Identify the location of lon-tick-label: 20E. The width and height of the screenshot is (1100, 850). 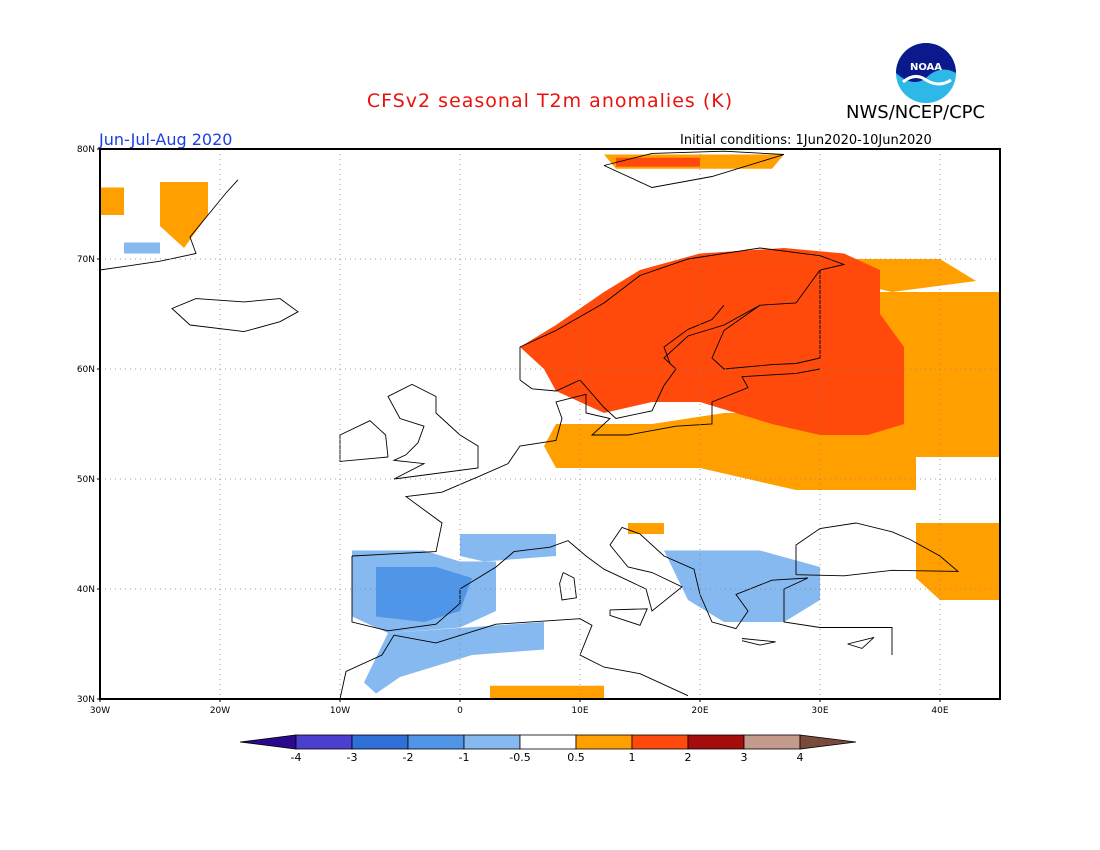
(699, 711).